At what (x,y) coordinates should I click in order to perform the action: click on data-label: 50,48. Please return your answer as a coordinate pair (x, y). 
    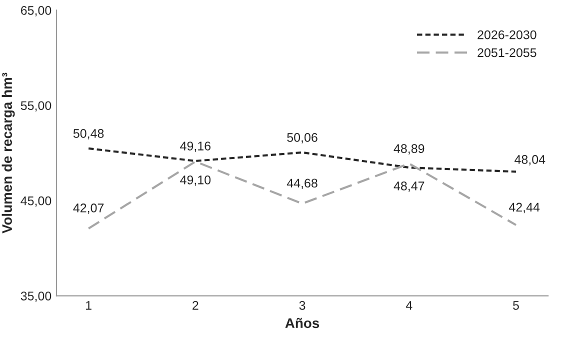
    Looking at the image, I should click on (88, 134).